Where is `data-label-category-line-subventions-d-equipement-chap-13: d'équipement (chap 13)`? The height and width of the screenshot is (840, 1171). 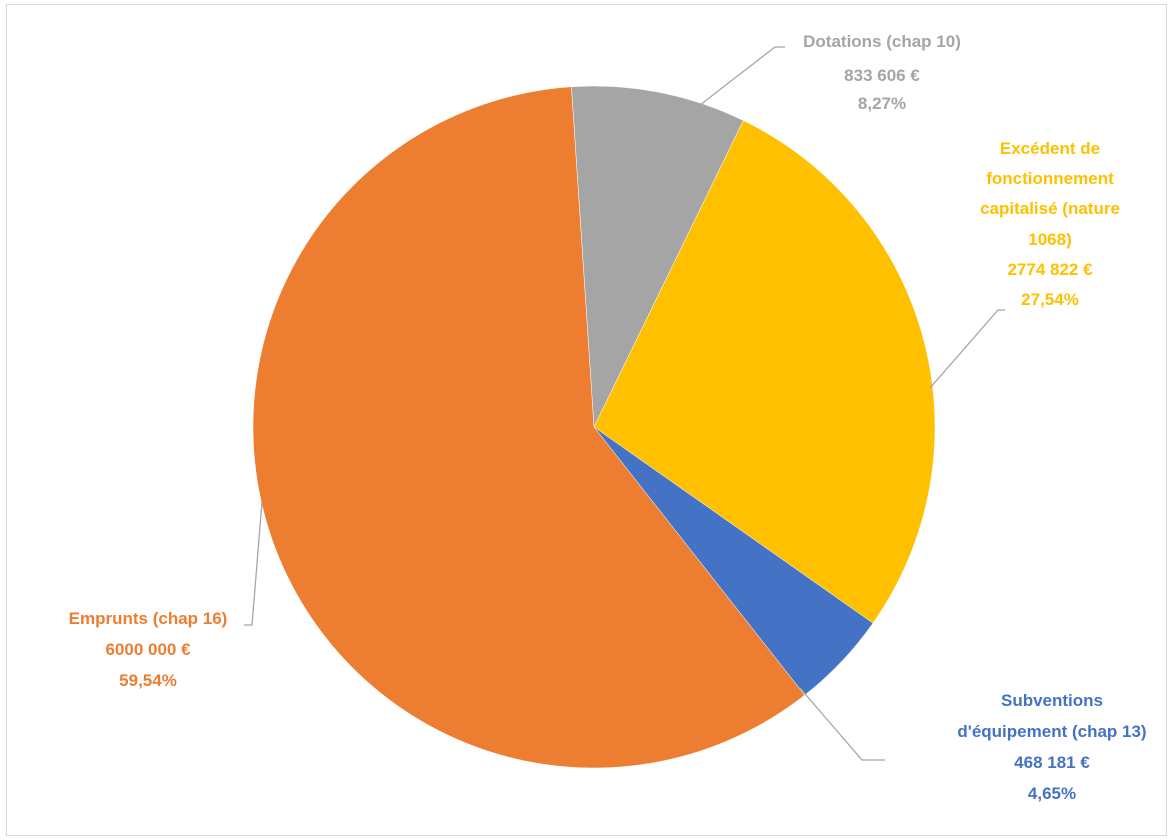 data-label-category-line-subventions-d-equipement-chap-13: d'équipement (chap 13) is located at coordinates (1051, 731).